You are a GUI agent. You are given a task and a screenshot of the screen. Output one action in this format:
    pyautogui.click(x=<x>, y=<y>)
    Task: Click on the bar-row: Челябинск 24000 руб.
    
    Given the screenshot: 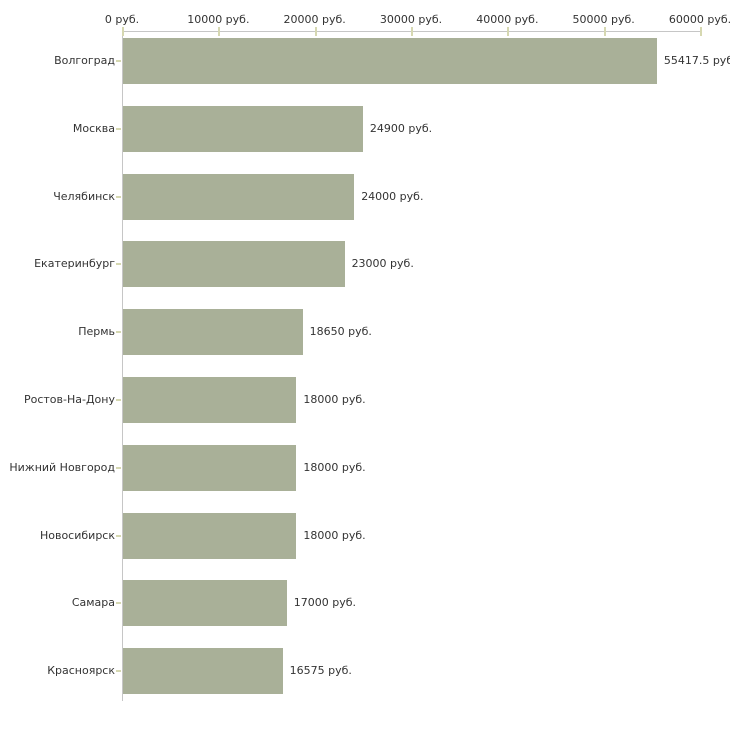 What is the action you would take?
    pyautogui.click(x=377, y=196)
    